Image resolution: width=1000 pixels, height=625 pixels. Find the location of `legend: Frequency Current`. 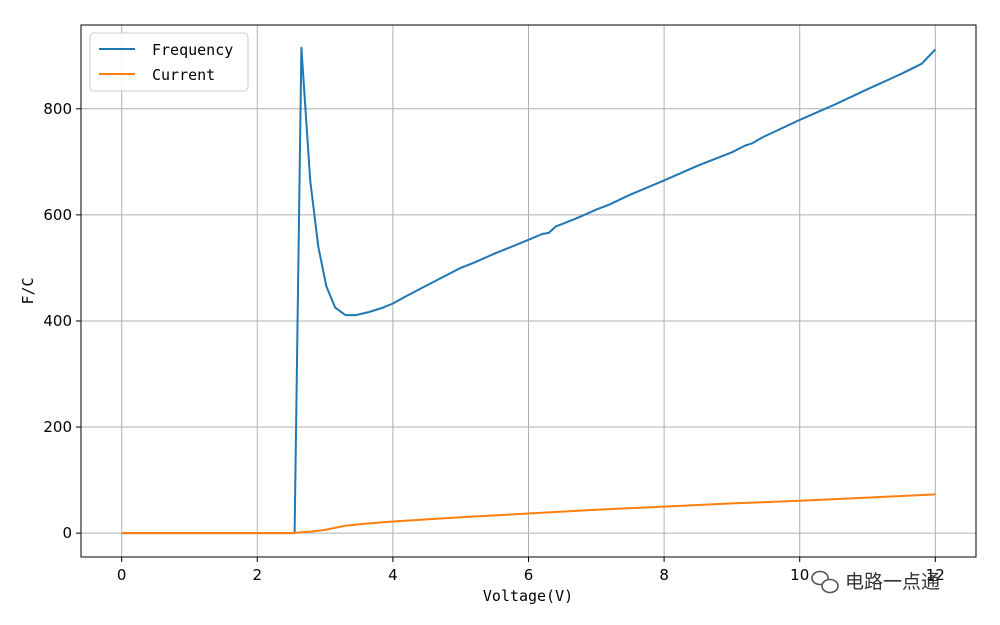

legend: Frequency Current is located at coordinates (169, 62).